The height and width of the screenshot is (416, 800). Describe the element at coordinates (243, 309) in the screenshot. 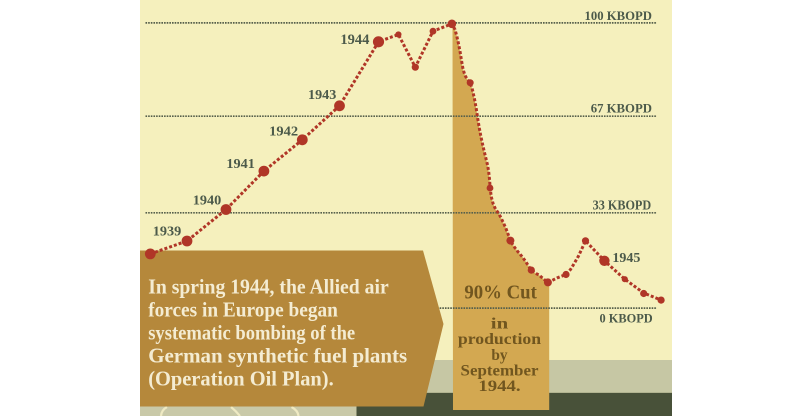

I see `svg-text: forces in Europe began` at that location.